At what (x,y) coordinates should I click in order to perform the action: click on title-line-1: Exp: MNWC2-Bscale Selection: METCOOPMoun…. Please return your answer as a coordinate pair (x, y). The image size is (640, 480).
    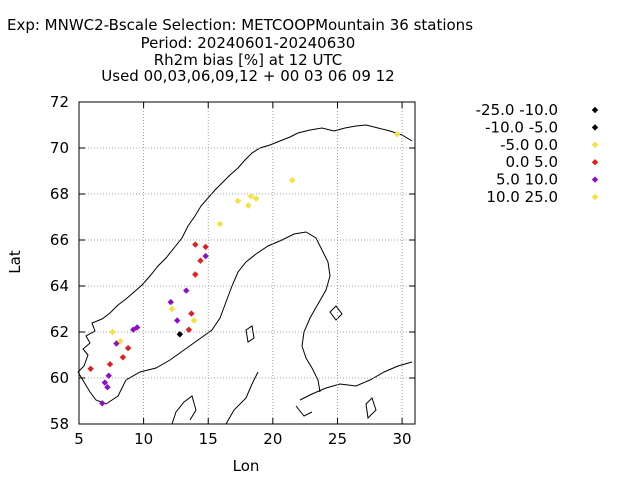
    Looking at the image, I should click on (240, 25).